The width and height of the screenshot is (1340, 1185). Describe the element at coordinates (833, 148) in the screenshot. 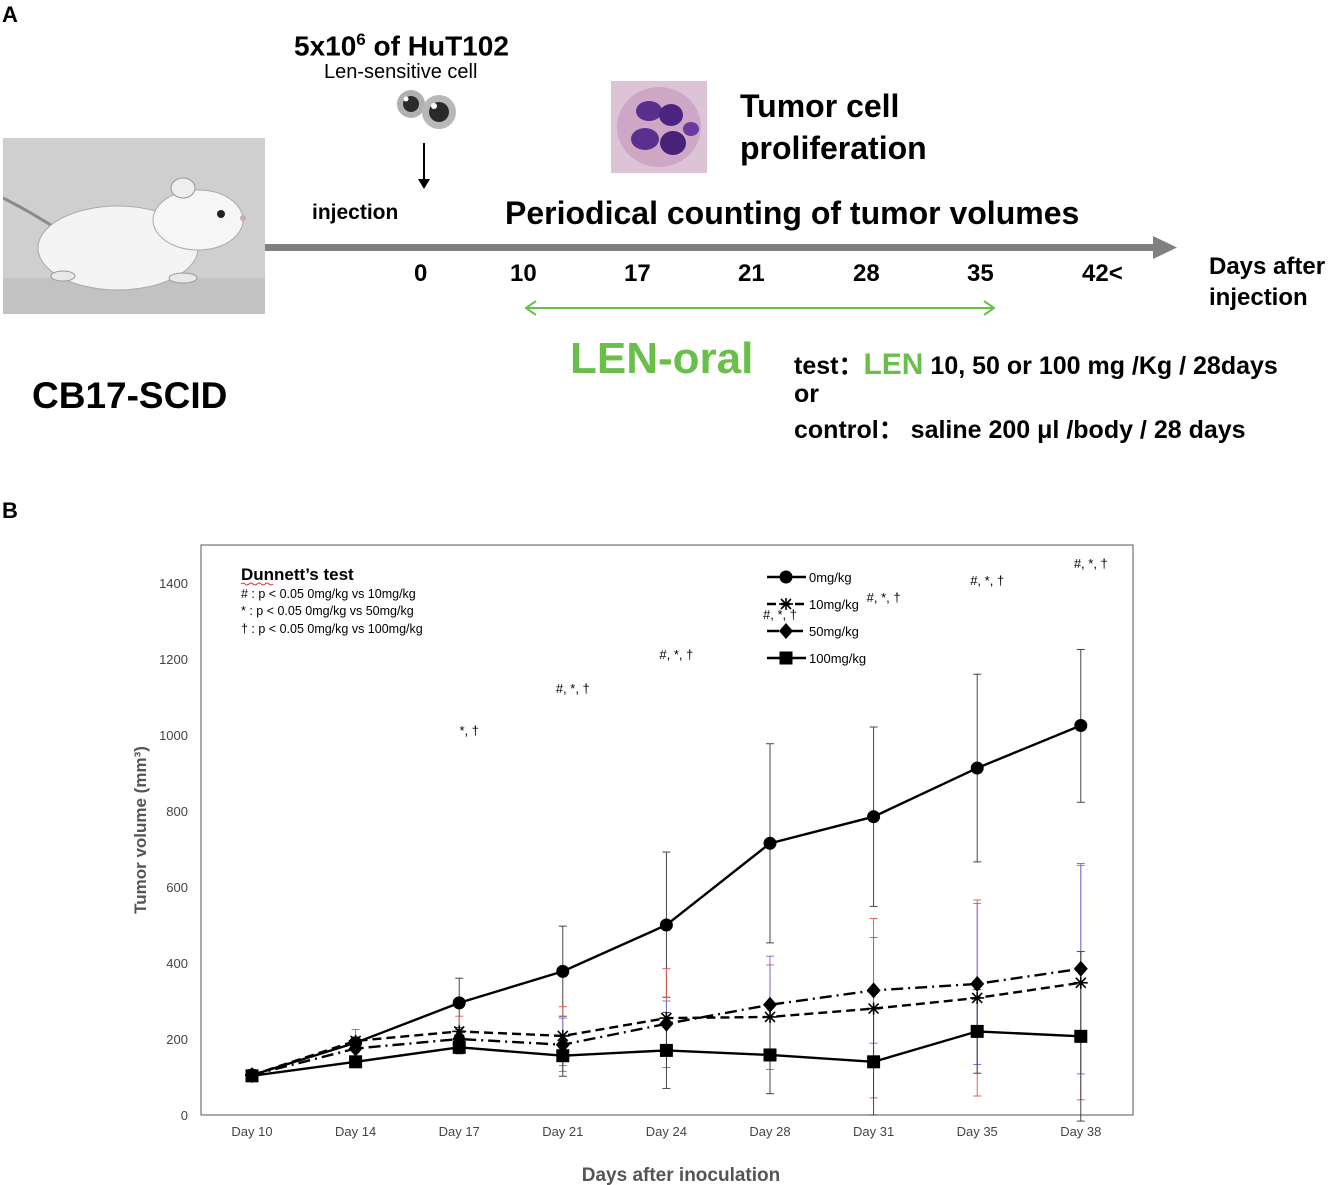

I see `tumor-text-line2: proliferation` at that location.